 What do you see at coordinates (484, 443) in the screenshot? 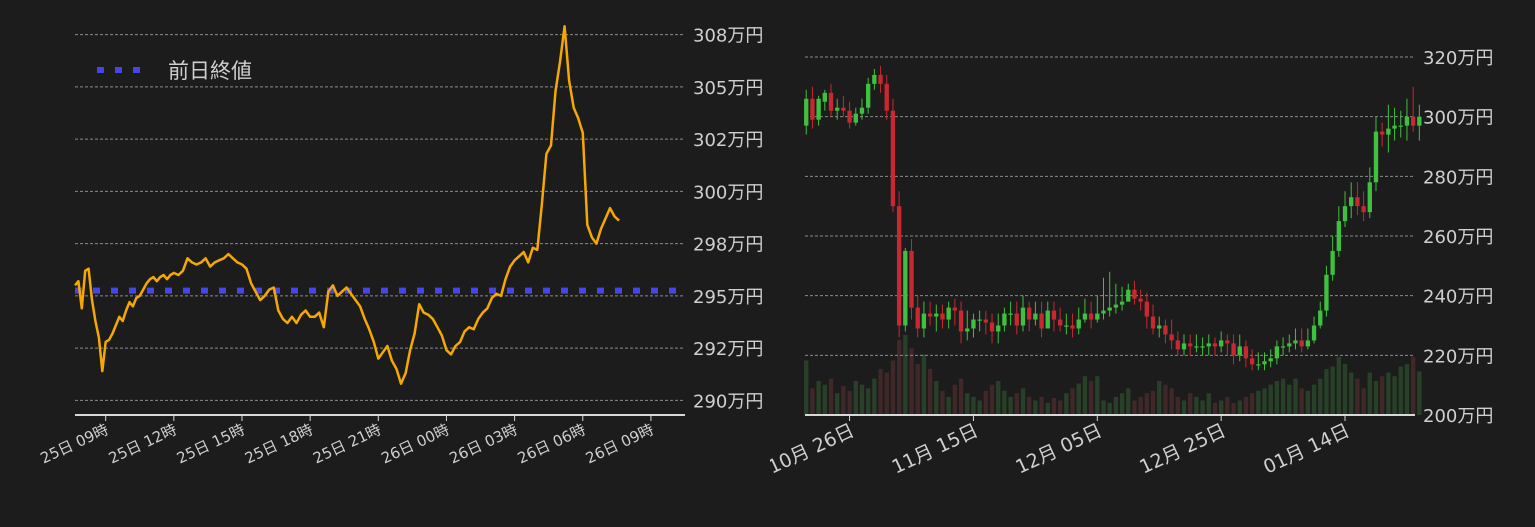
I see `x-tick-label: 26日 03時` at bounding box center [484, 443].